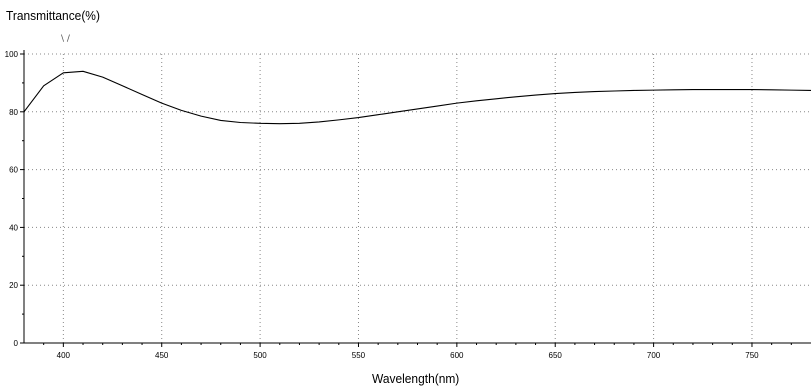 The image size is (811, 389). I want to click on x-tick-label: 500, so click(260, 355).